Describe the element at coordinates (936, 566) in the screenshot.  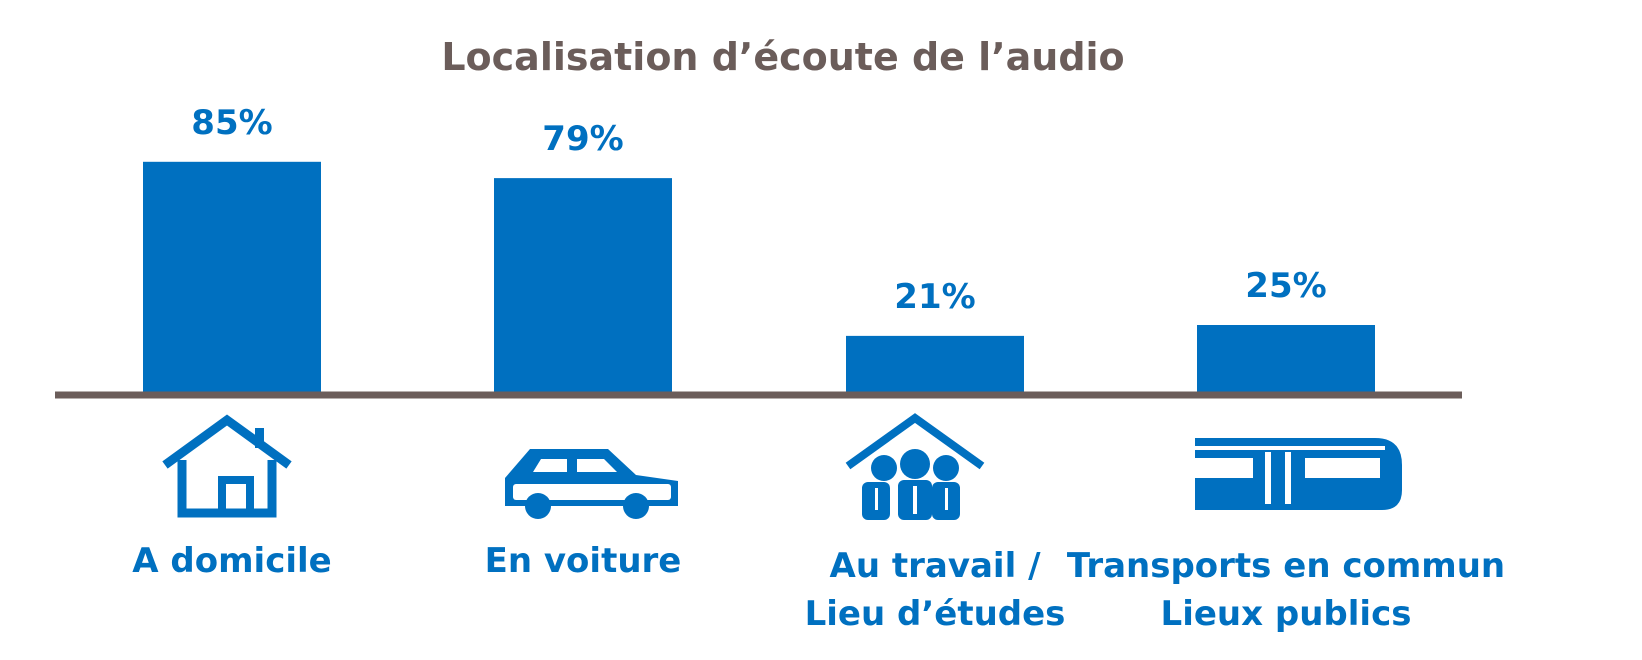
I see `category-label: Au travail /` at that location.